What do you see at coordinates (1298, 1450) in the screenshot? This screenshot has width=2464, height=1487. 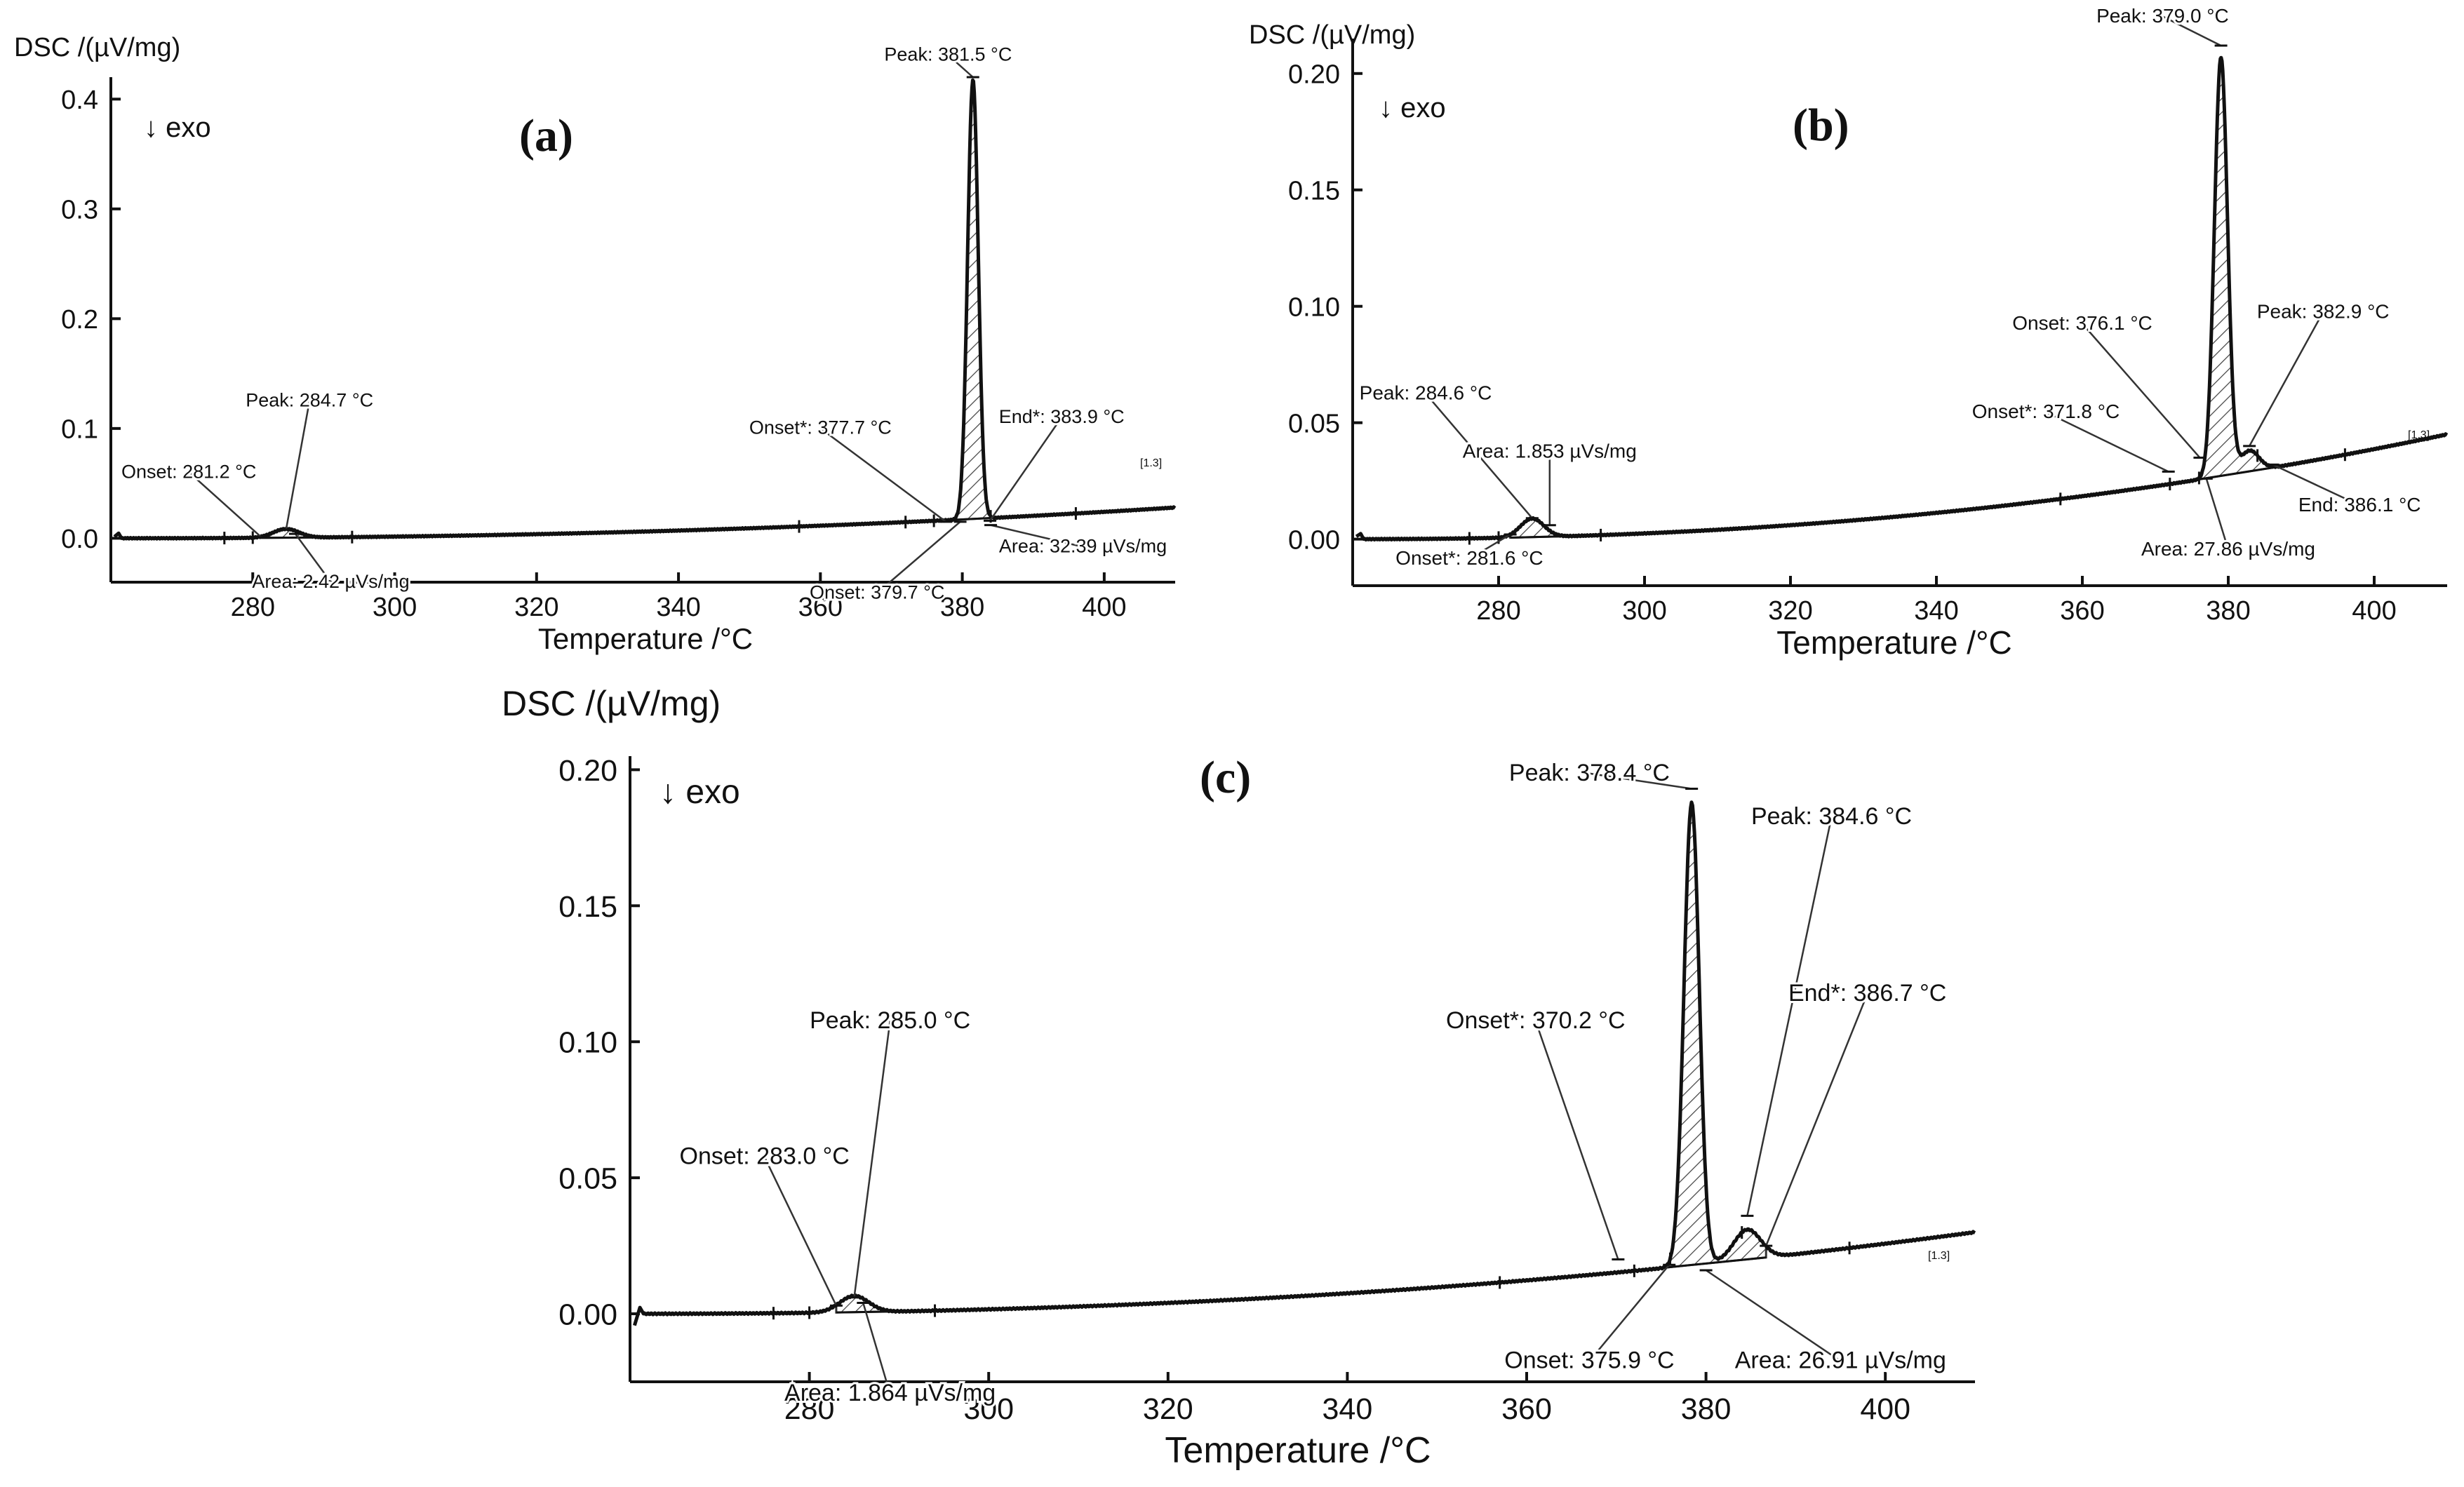 I see `panel-c-xlabel: Temperature /°C` at bounding box center [1298, 1450].